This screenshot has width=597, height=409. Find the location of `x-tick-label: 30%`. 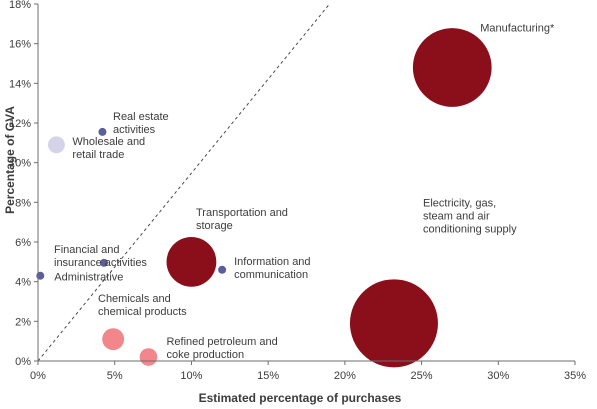

x-tick-label: 30% is located at coordinates (498, 376).